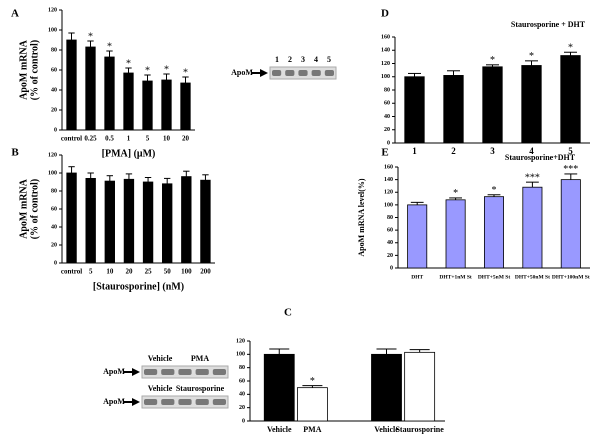  Describe the element at coordinates (361, 217) in the screenshot. I see `y-axis-label: ApoM mRNA level(%)` at that location.